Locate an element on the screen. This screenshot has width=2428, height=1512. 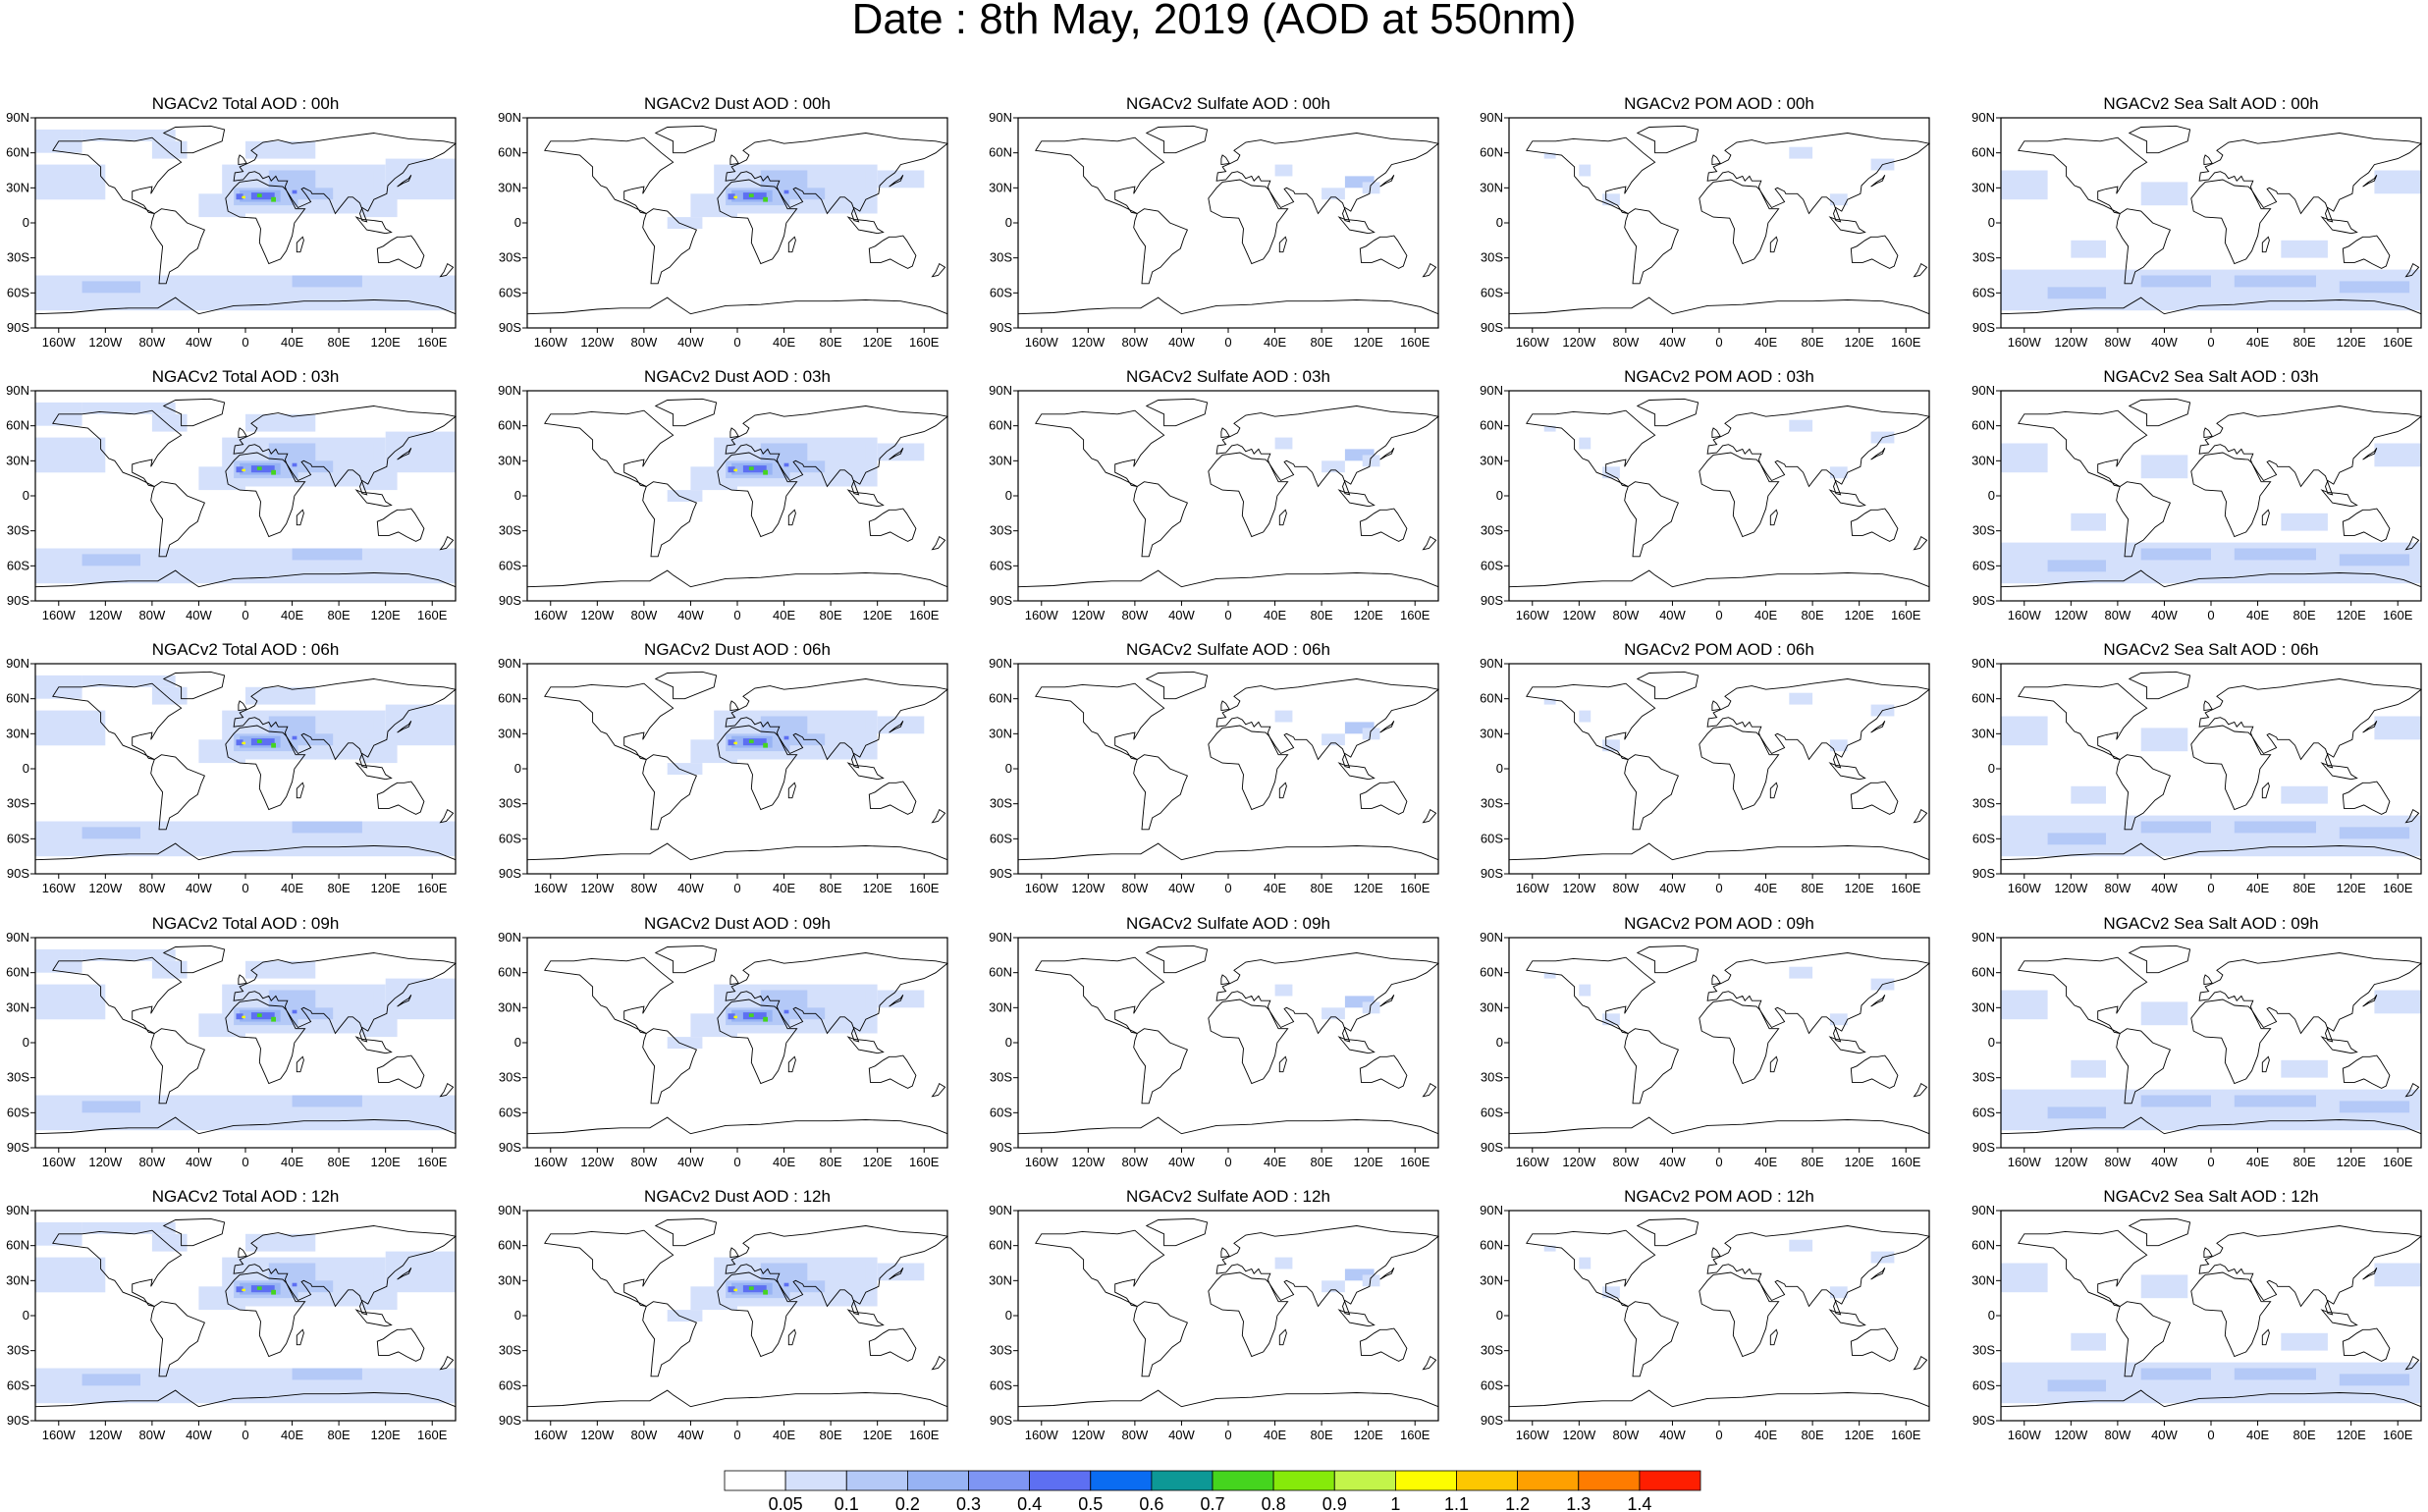
coastline-newzealand is located at coordinates (447, 816).